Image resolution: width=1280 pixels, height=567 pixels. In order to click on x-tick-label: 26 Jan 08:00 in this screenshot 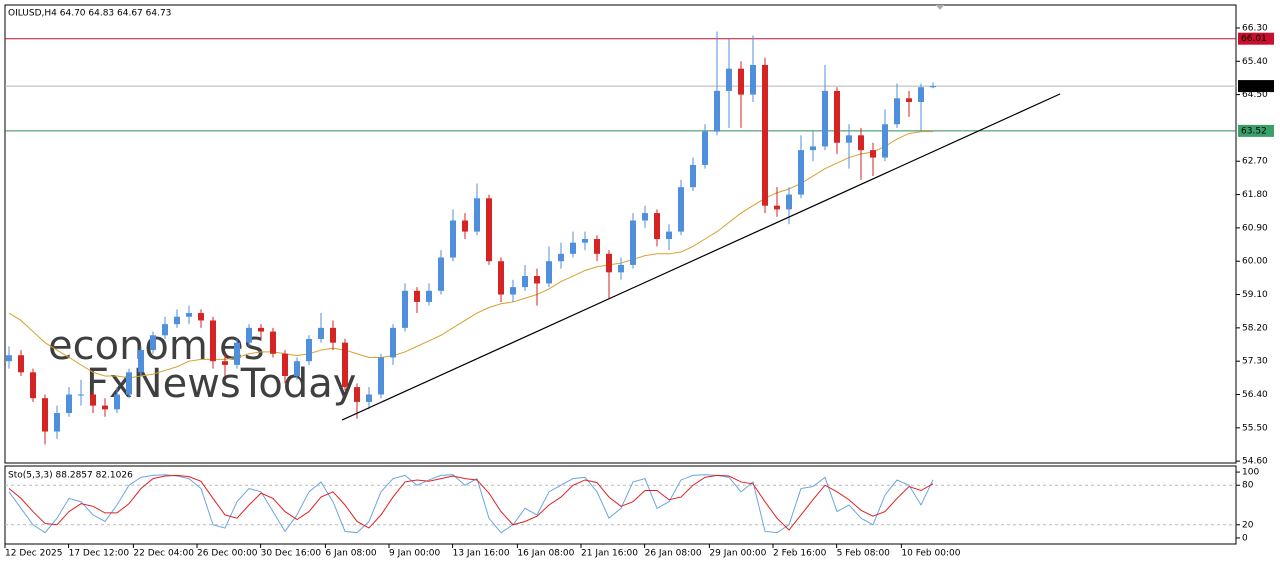, I will do `click(673, 554)`.